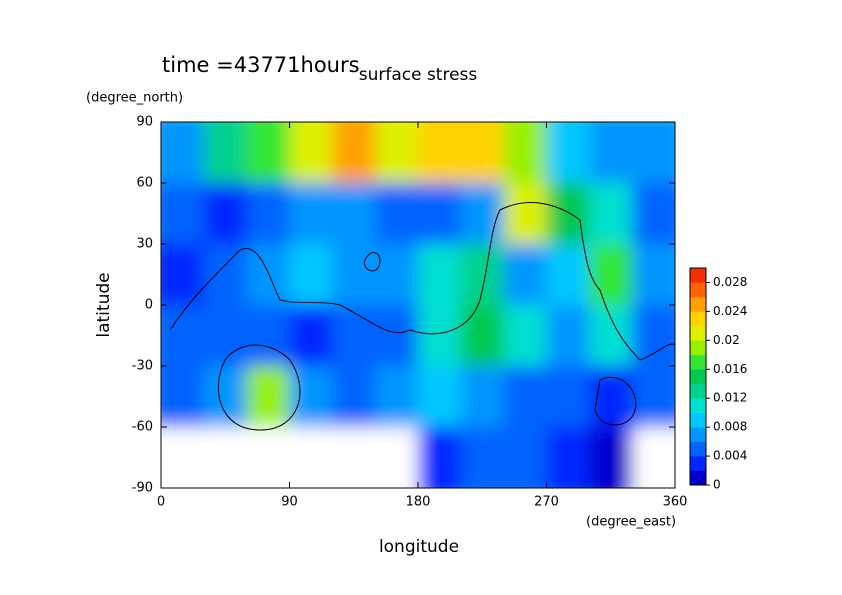  What do you see at coordinates (142, 427) in the screenshot?
I see `y-tick-label: -60` at bounding box center [142, 427].